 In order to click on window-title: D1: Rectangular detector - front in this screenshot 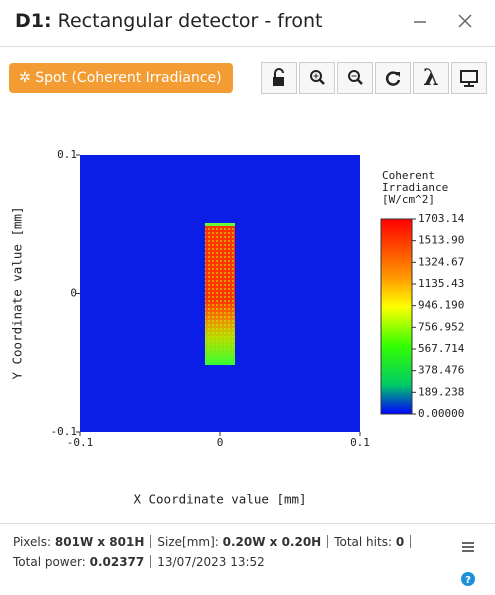, I will do `click(169, 21)`.